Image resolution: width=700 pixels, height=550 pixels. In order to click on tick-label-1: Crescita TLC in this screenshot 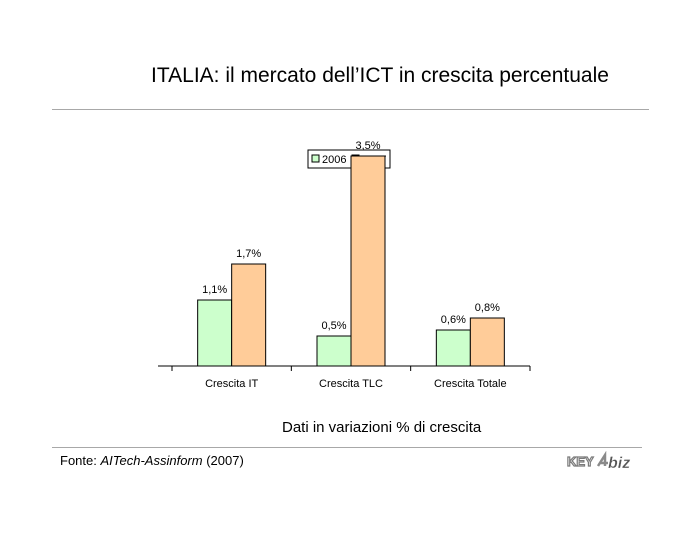, I will do `click(351, 384)`.